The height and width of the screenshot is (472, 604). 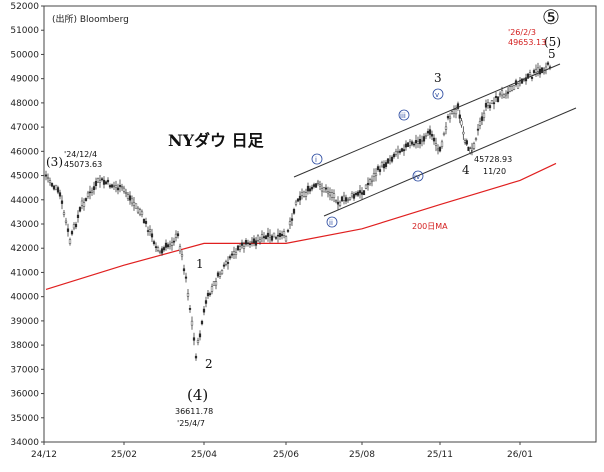 What do you see at coordinates (552, 54) in the screenshot?
I see `subwave-5-label: 5` at bounding box center [552, 54].